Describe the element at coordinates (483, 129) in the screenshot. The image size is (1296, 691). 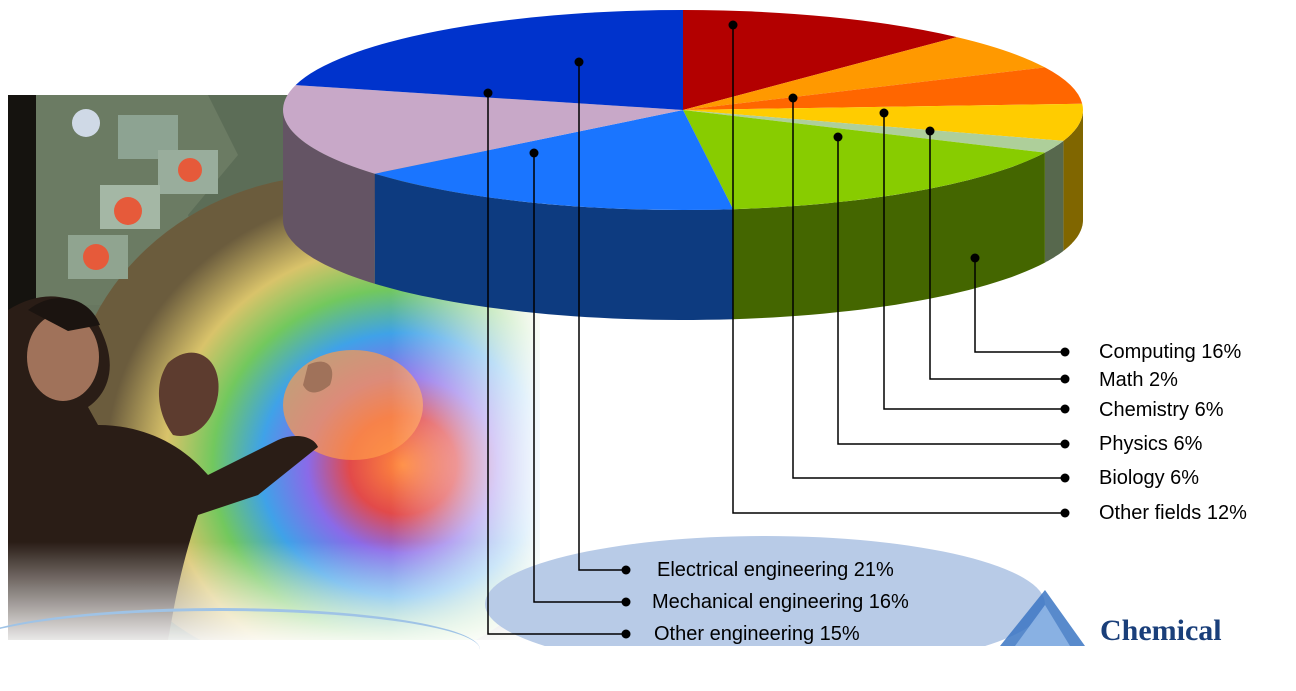
I see `pie-slice-other-engineering` at that location.